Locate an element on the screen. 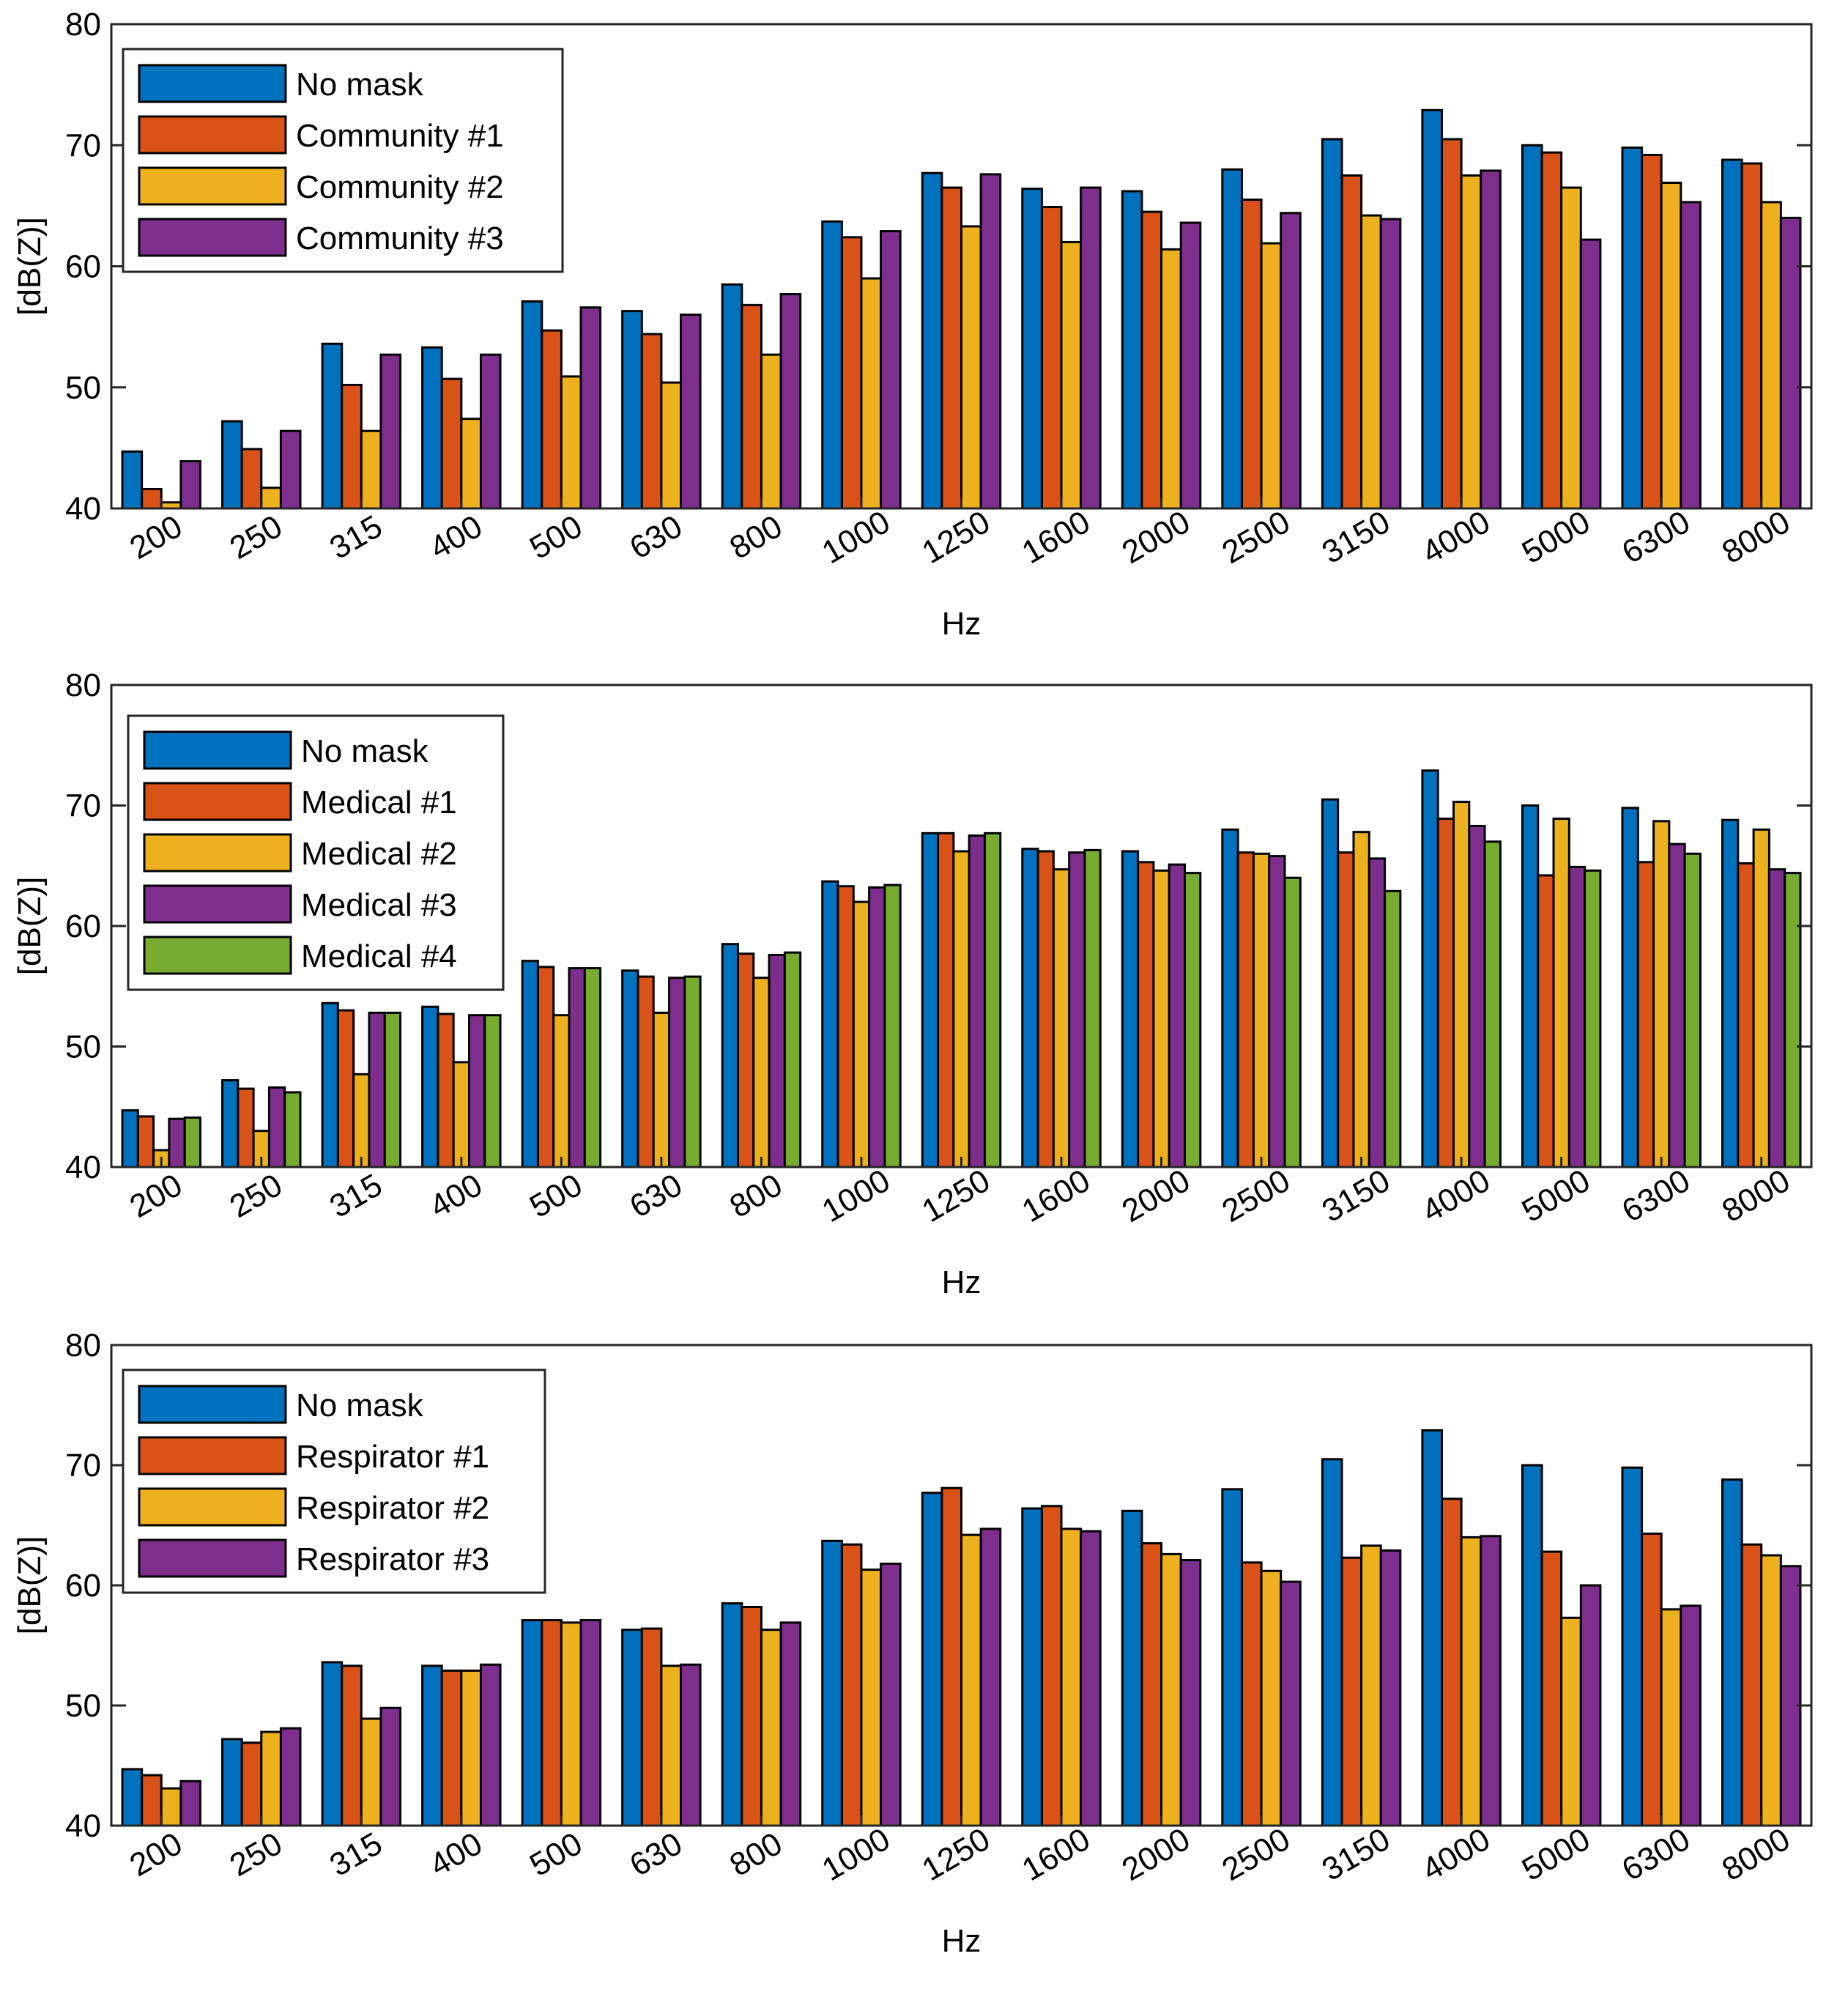 Image resolution: width=1848 pixels, height=1989 pixels. legend-label-medical-4: Medical #4 is located at coordinates (379, 956).